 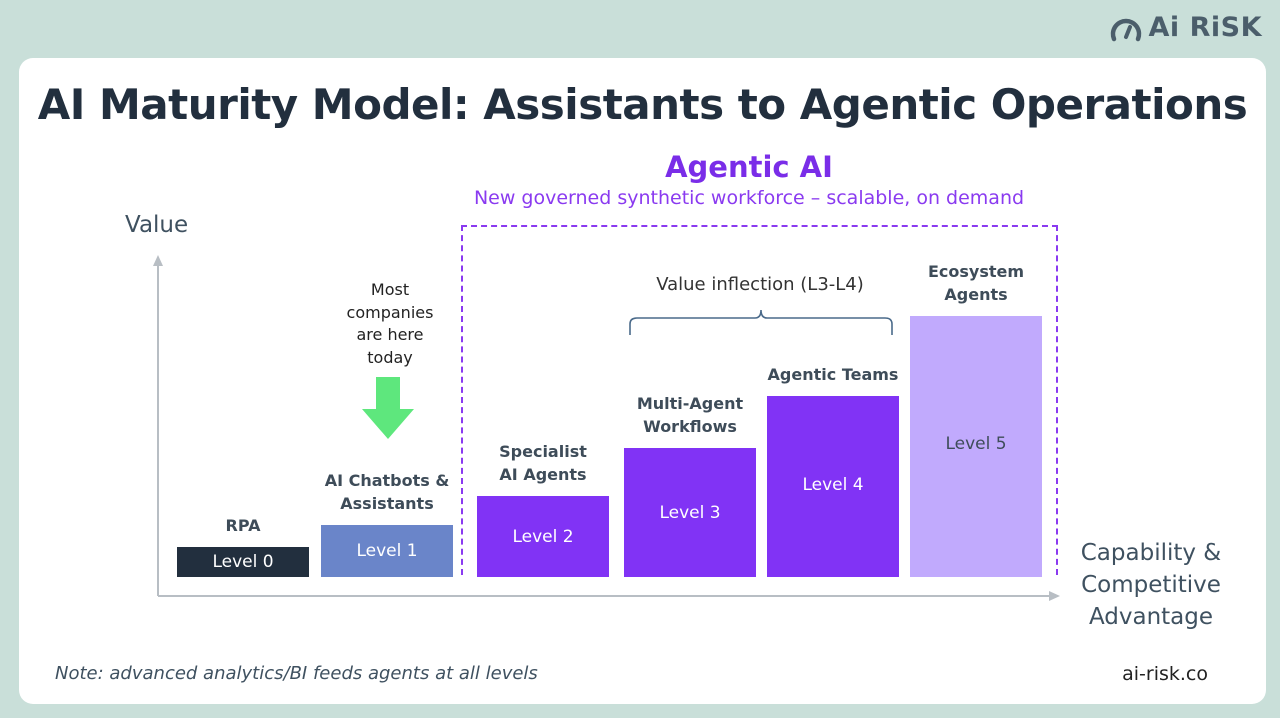 I want to click on bar-level-label: Level 3, so click(x=690, y=512).